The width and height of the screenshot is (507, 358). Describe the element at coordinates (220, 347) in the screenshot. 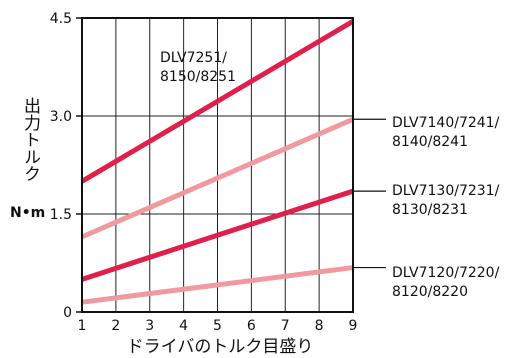

I see `x-axis-title: ドライバのトルク目盛り` at that location.